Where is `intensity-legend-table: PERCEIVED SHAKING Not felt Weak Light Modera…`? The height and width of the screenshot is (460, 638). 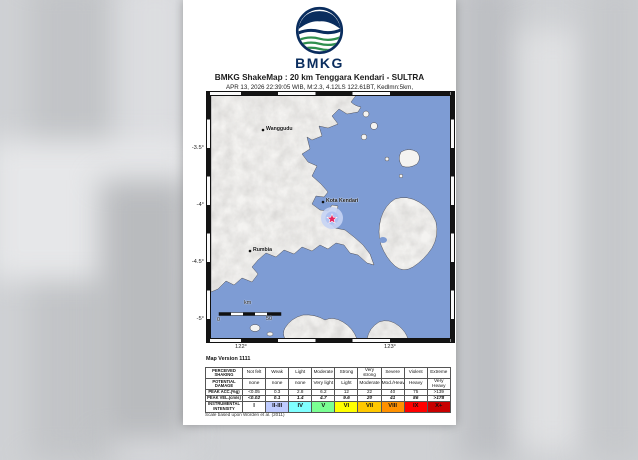
intensity-legend-table: PERCEIVED SHAKING Not felt Weak Light Modera… is located at coordinates (328, 390).